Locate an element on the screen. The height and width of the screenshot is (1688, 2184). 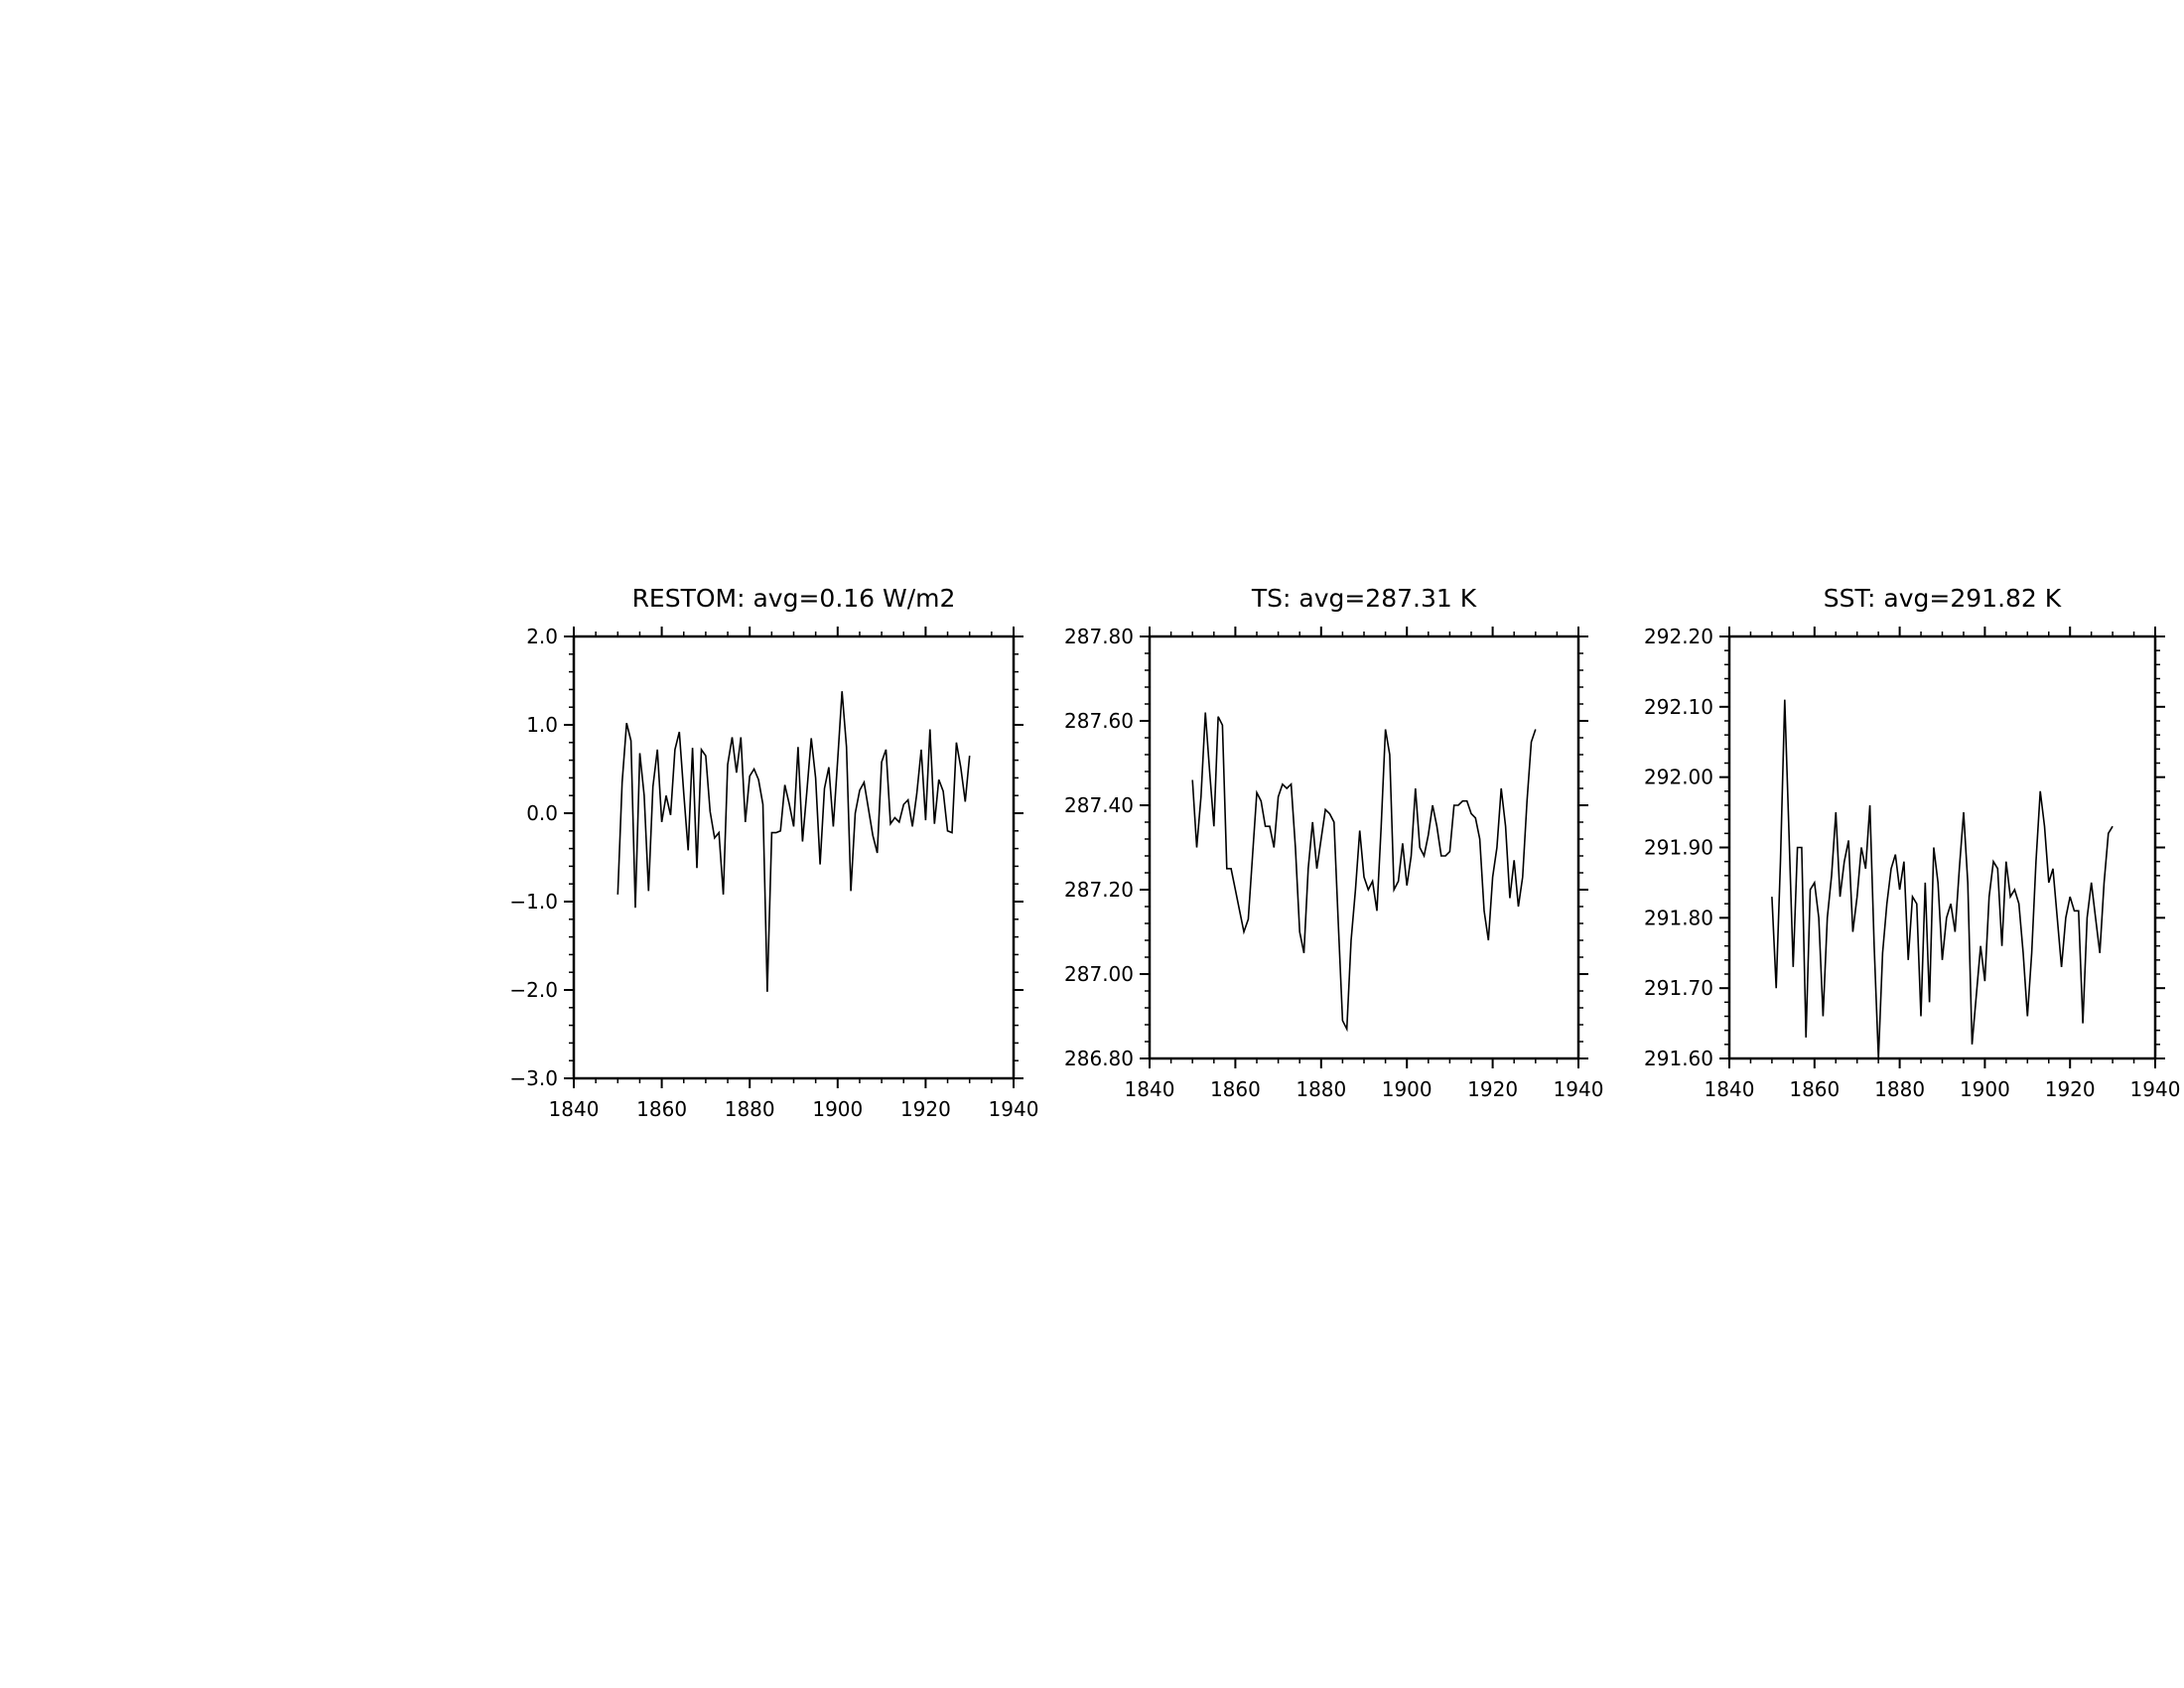
y-tick-label: 287.80 is located at coordinates (1099, 636).